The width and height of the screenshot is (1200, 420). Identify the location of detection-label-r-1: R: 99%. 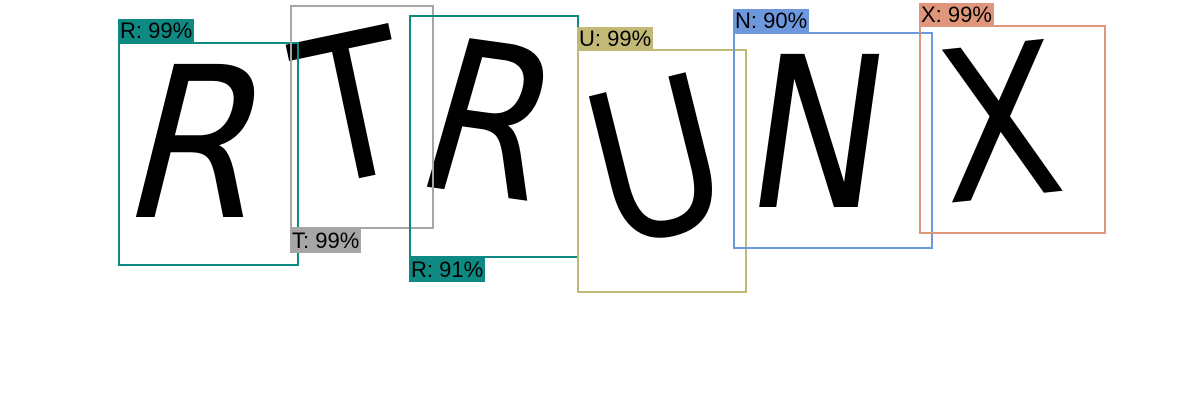
(156, 30).